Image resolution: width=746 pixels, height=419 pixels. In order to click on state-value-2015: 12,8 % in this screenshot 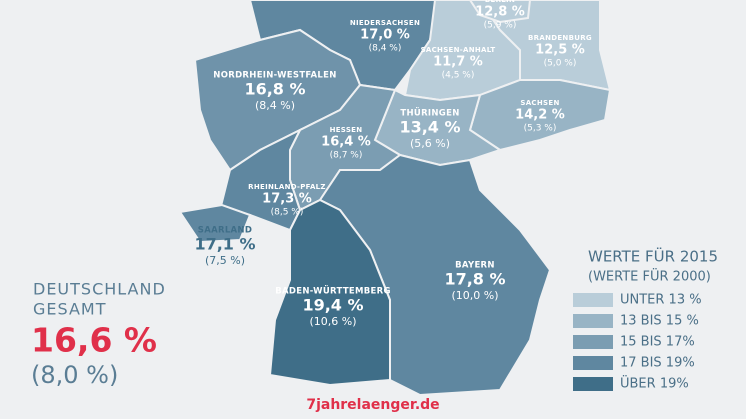, I will do `click(500, 12)`.